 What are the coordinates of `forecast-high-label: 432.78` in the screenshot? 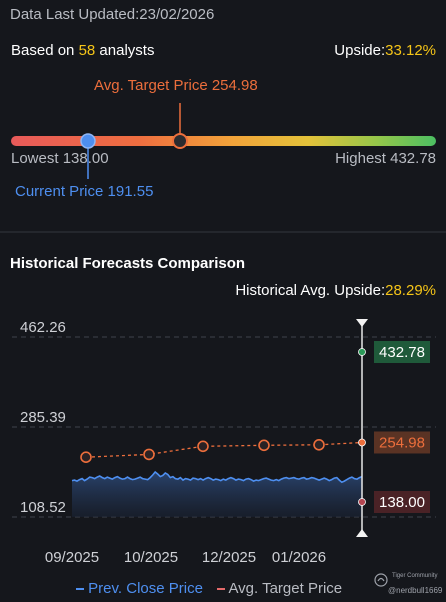 It's located at (402, 352).